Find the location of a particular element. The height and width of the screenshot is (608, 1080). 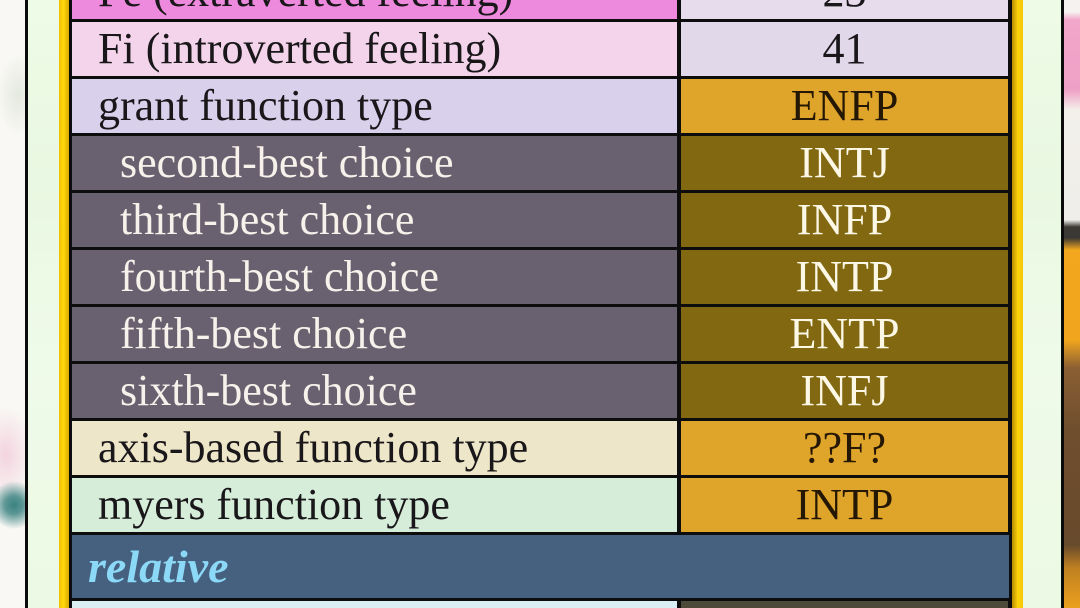

section-header-relative: relative is located at coordinates (540, 568).